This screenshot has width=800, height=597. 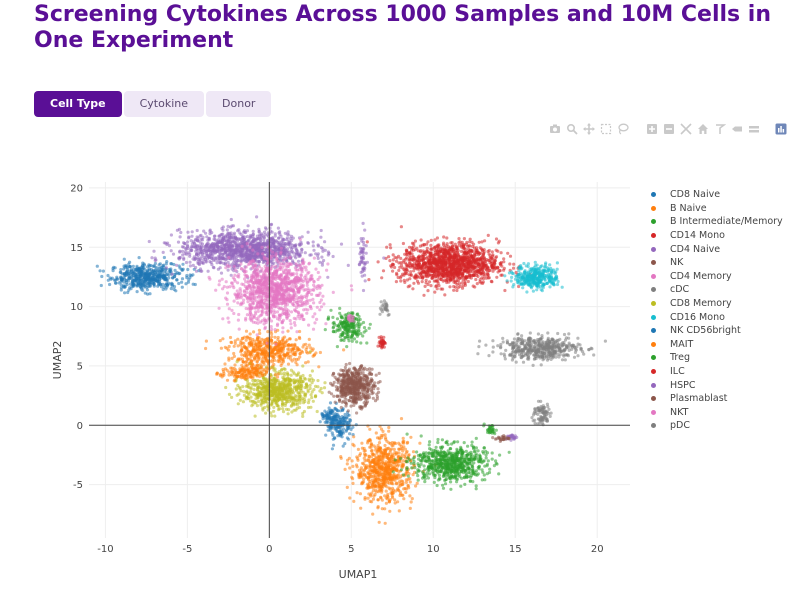 I want to click on lasso-icon, so click(x=622, y=128).